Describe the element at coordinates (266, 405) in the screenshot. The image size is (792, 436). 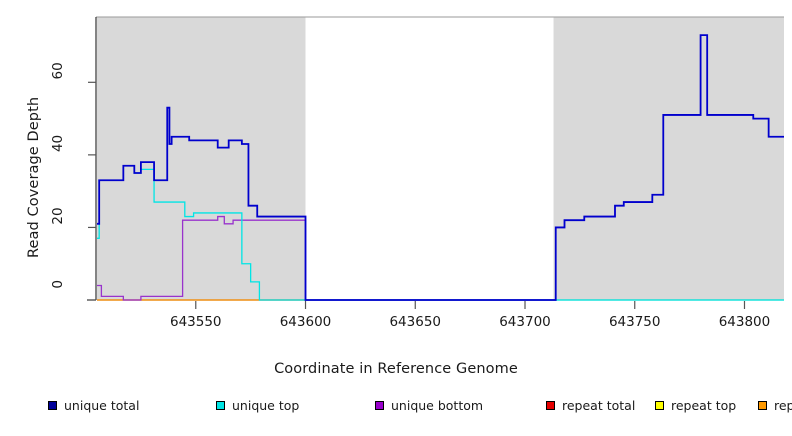
I see `legend-label-unique-top: unique top` at that location.